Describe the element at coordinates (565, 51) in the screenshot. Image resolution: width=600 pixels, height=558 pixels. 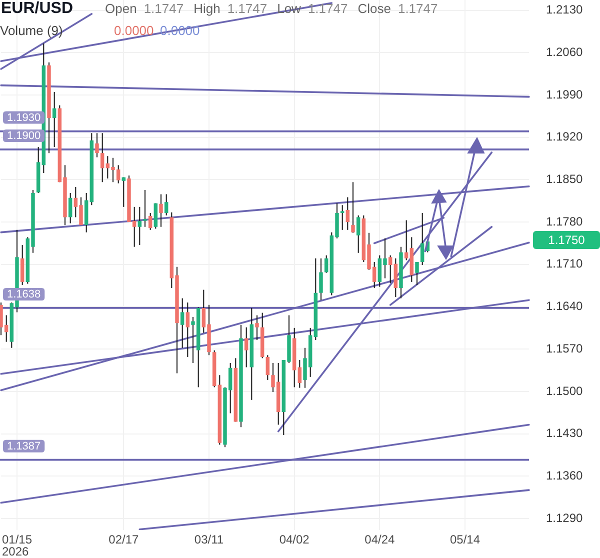
I see `y-tick-label: 1.2060` at that location.